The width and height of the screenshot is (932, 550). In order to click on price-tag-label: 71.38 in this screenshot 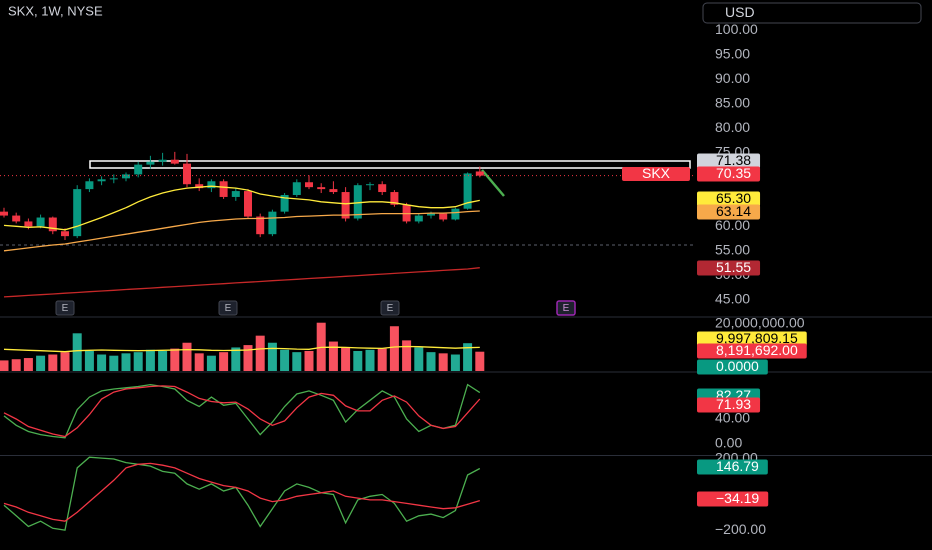, I will do `click(733, 160)`.